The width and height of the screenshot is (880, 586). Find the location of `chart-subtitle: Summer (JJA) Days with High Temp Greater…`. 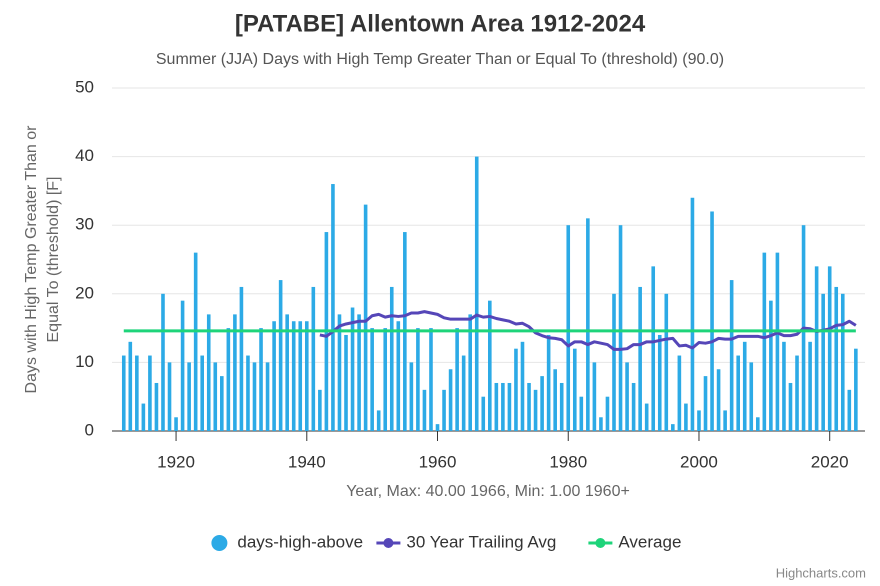

chart-subtitle: Summer (JJA) Days with High Temp Greater… is located at coordinates (440, 59).